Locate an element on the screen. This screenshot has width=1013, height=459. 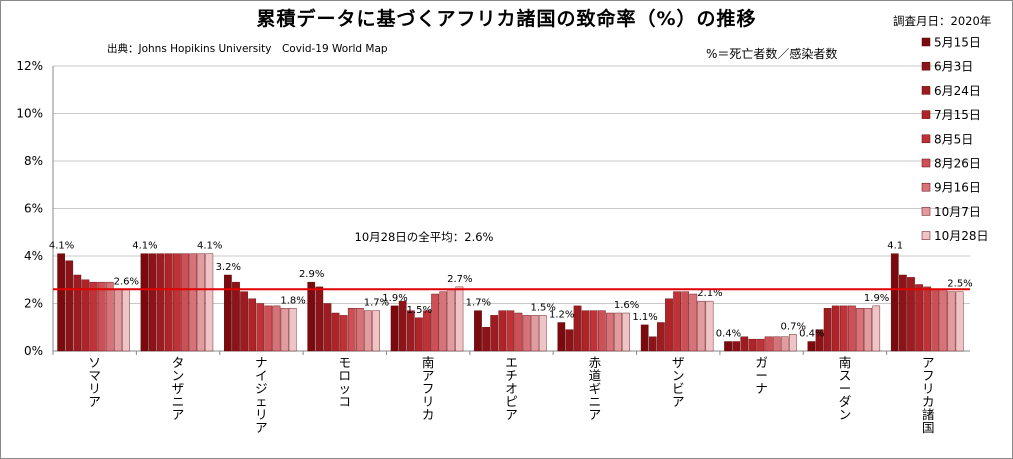
x-tick-label: モロッコ is located at coordinates (345, 382).